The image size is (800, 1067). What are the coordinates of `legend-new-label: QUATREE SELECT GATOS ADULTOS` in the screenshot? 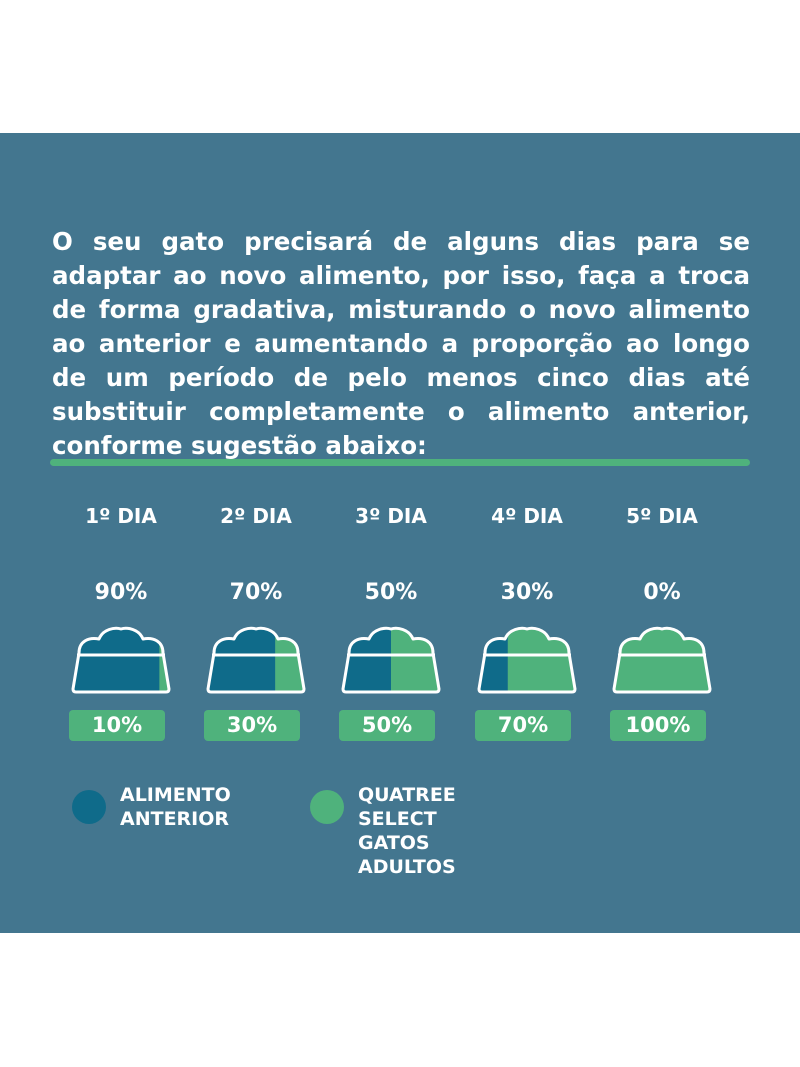 It's located at (407, 831).